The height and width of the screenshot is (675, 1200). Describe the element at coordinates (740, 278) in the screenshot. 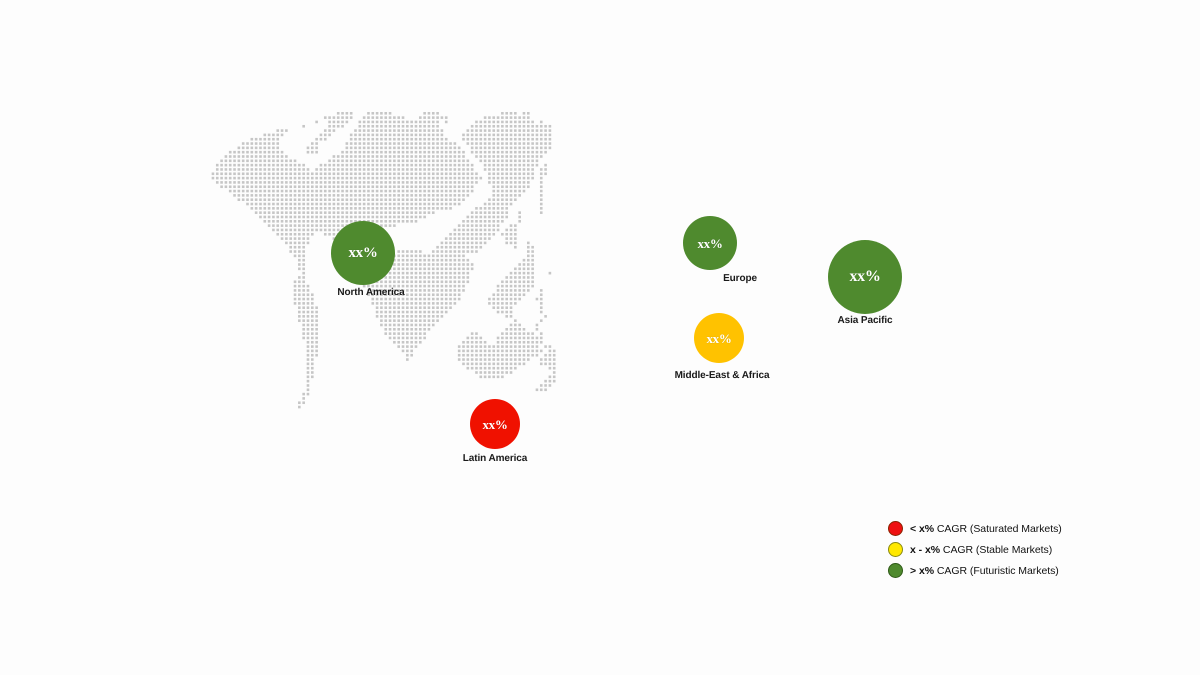

I see `region-label-europe: Europe` at that location.